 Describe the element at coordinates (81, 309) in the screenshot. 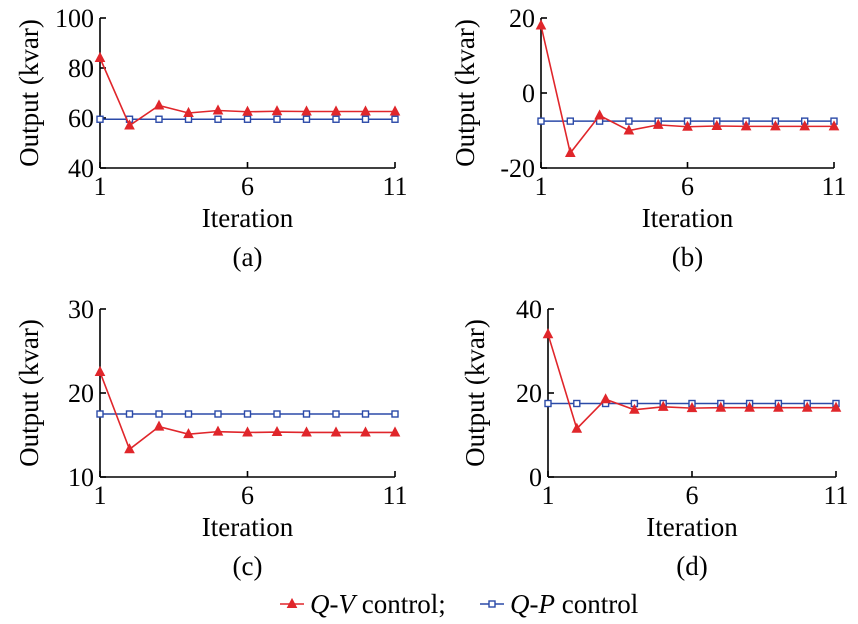

I see `y-tick-label: 30` at that location.